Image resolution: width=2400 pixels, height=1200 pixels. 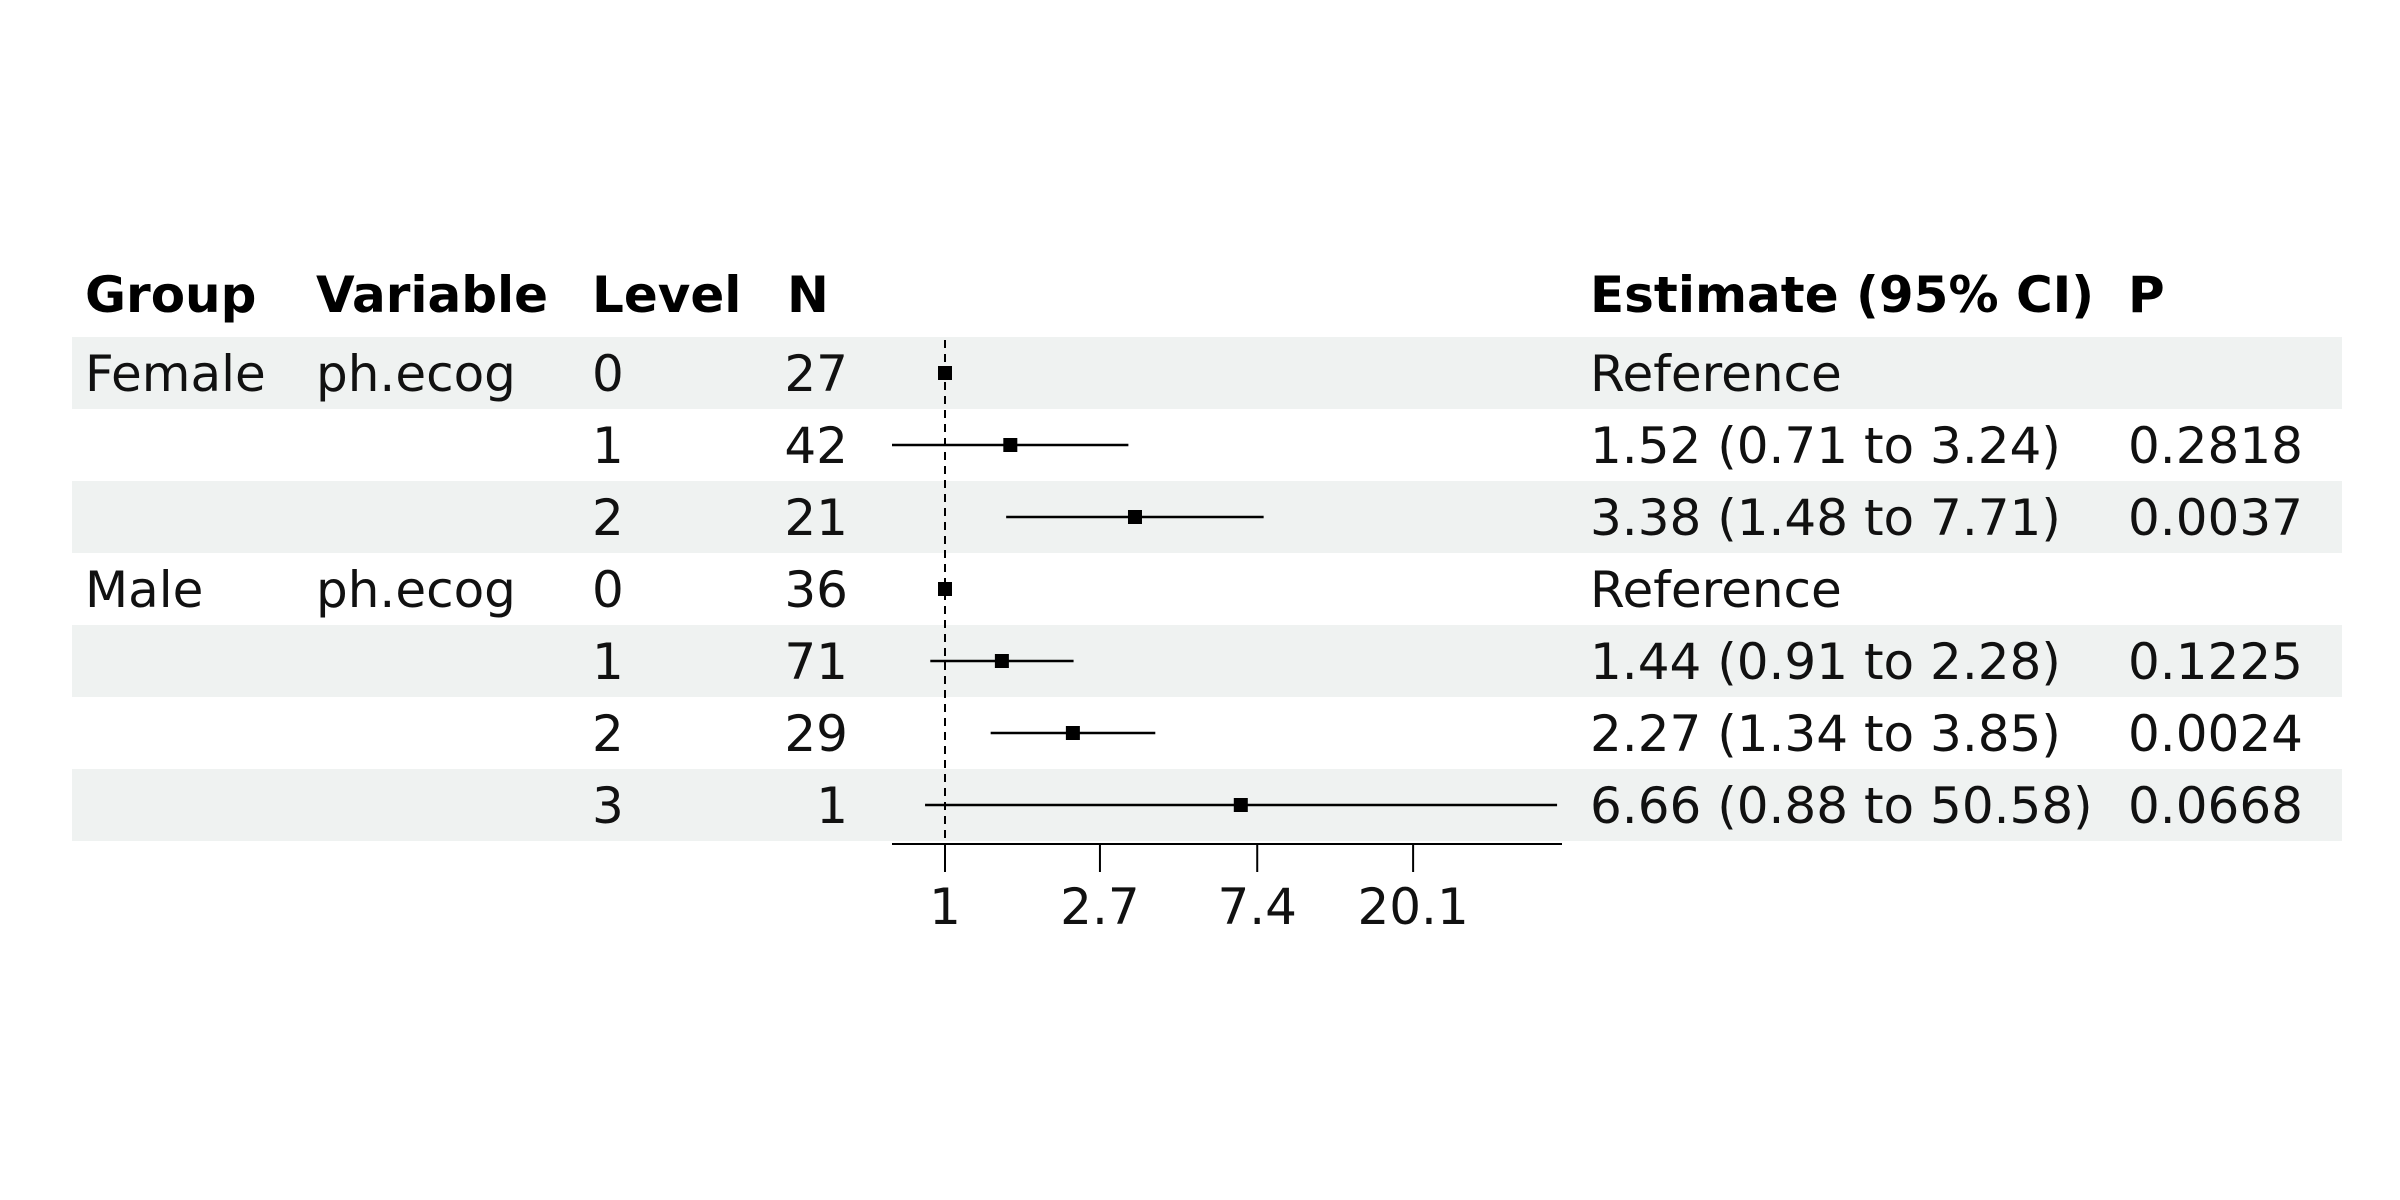 I want to click on header-level: Level, so click(x=666, y=295).